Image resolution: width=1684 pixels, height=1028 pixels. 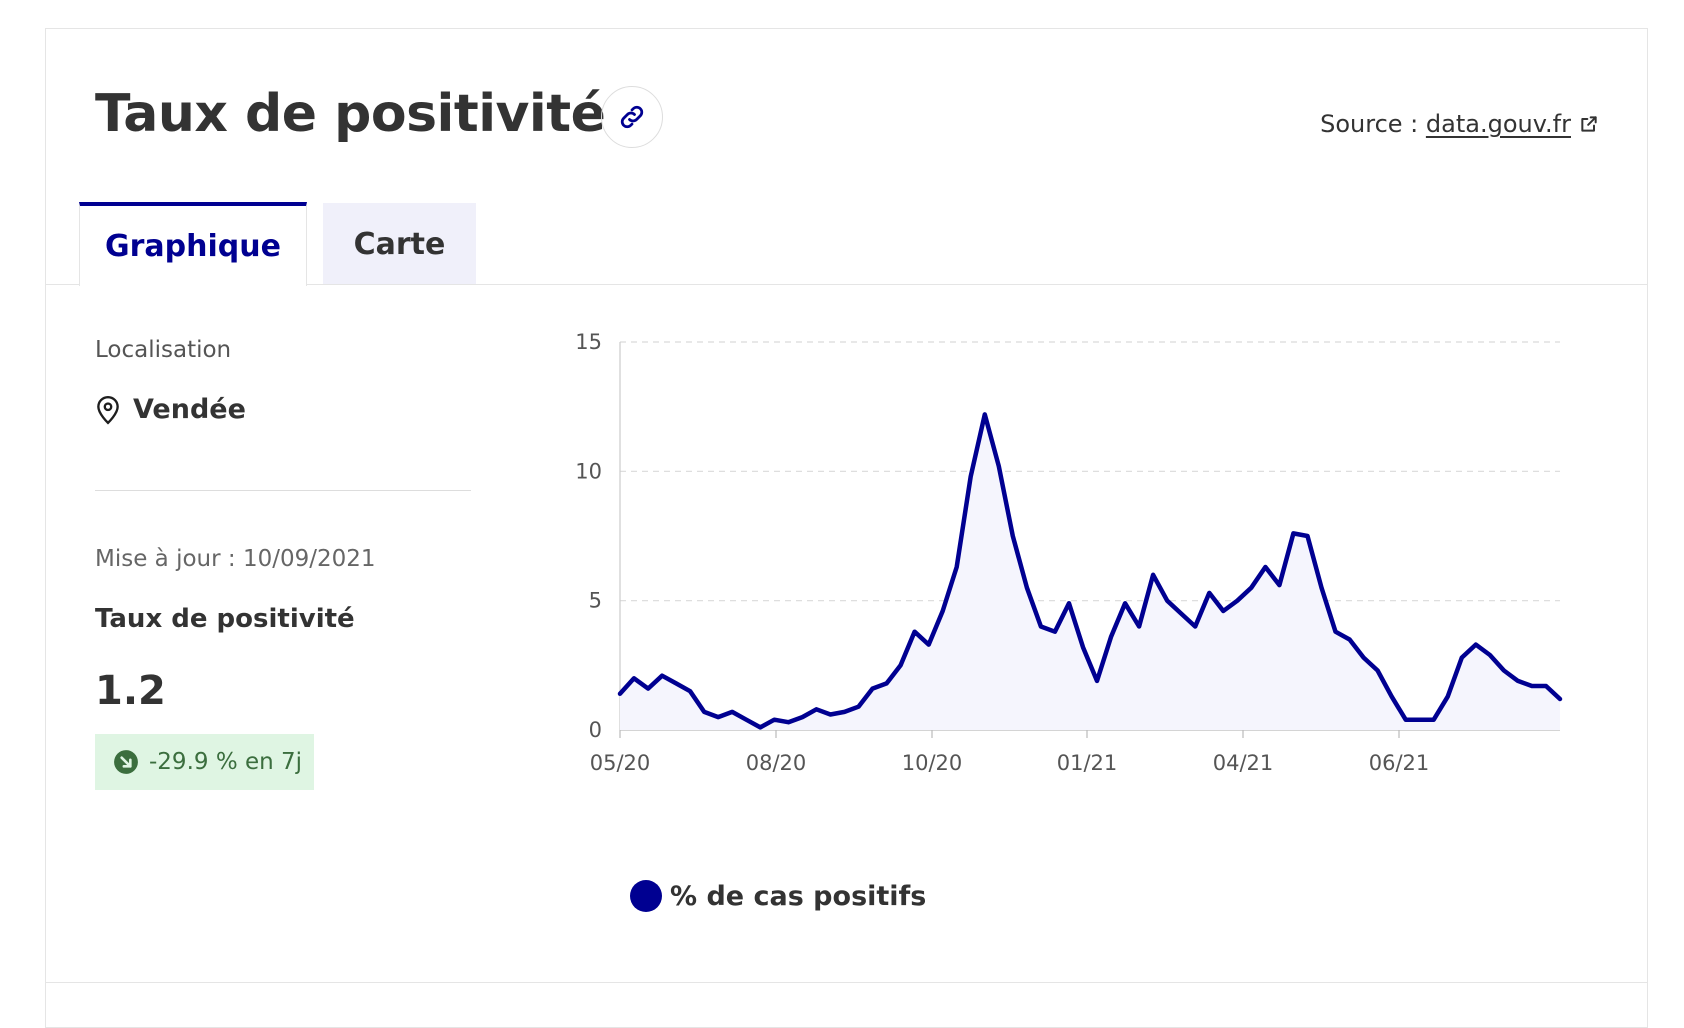 What do you see at coordinates (1498, 124) in the screenshot?
I see `source-link-label: data.gouv.fr` at bounding box center [1498, 124].